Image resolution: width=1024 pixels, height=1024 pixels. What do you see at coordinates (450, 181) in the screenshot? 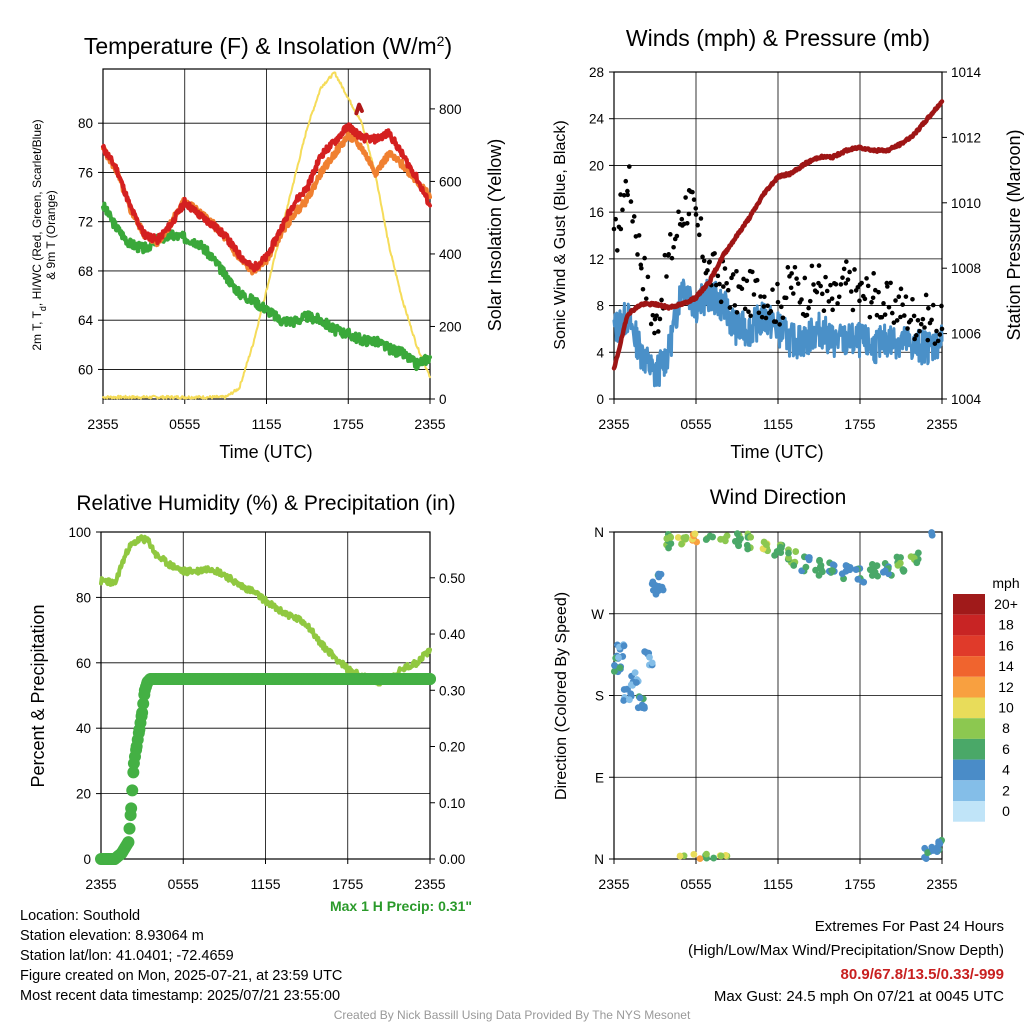
I see `panel-1-y2tick-label: 600` at bounding box center [450, 181].